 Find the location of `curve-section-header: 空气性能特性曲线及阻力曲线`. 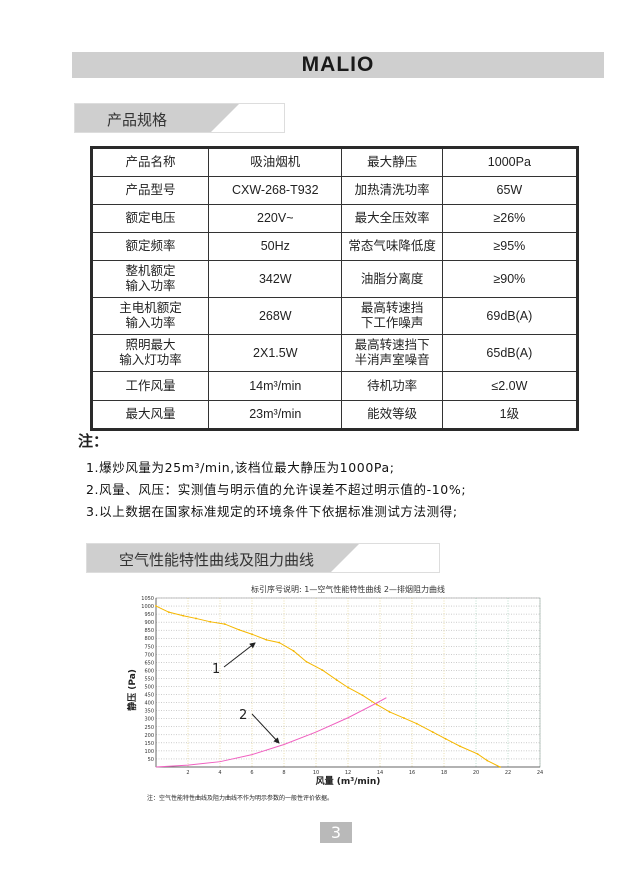

curve-section-header: 空气性能特性曲线及阻力曲线 is located at coordinates (263, 558).